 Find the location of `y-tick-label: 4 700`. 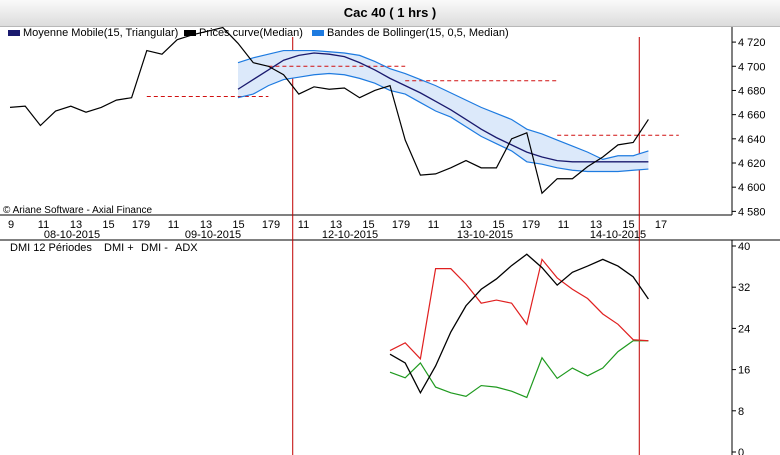

y-tick-label: 4 700 is located at coordinates (752, 67).